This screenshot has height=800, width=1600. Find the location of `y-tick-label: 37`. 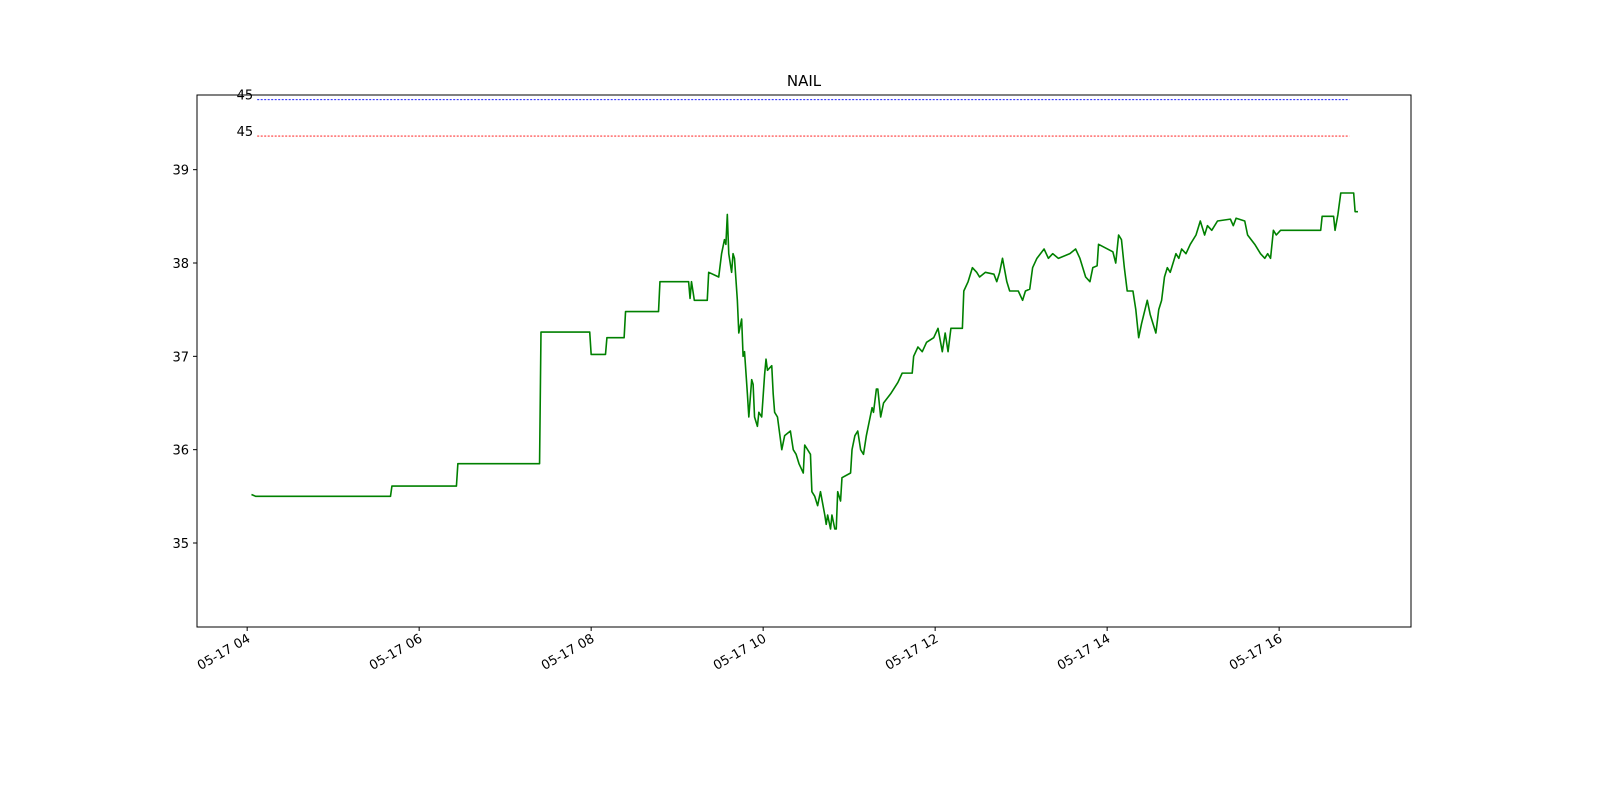

y-tick-label: 37 is located at coordinates (180, 357).